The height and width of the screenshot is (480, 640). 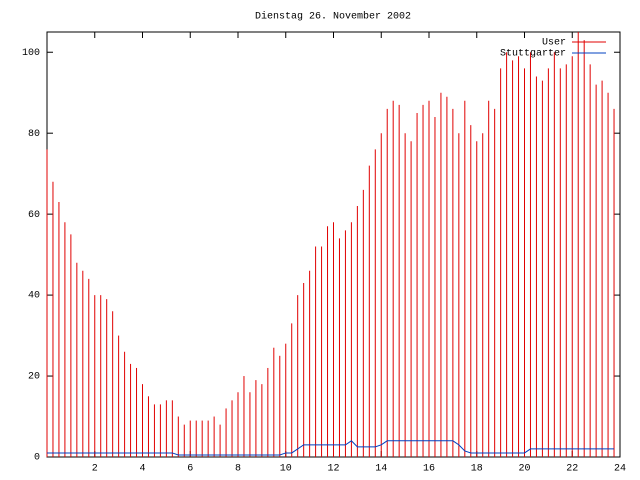 What do you see at coordinates (34, 377) in the screenshot?
I see `y-tick-label: 20` at bounding box center [34, 377].